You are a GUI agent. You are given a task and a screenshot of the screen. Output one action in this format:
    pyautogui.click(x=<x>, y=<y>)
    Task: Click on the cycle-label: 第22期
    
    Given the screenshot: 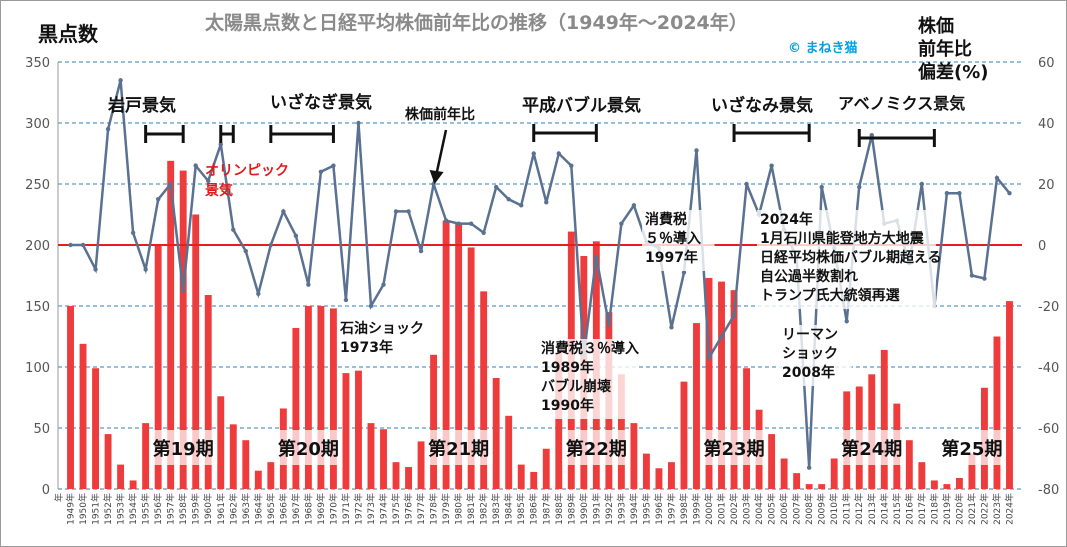 What is the action you would take?
    pyautogui.click(x=596, y=449)
    